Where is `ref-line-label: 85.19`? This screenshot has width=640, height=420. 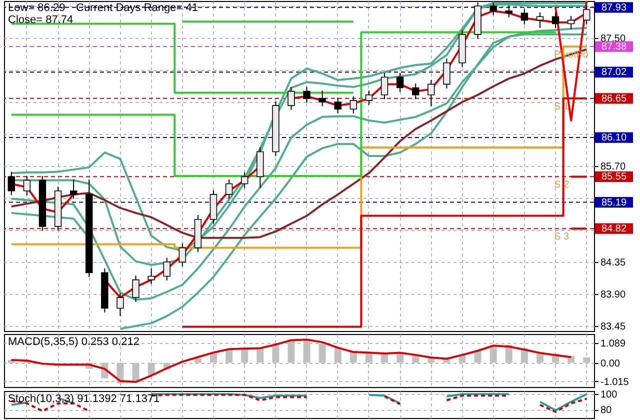
ref-line-label: 85.19 is located at coordinates (614, 202).